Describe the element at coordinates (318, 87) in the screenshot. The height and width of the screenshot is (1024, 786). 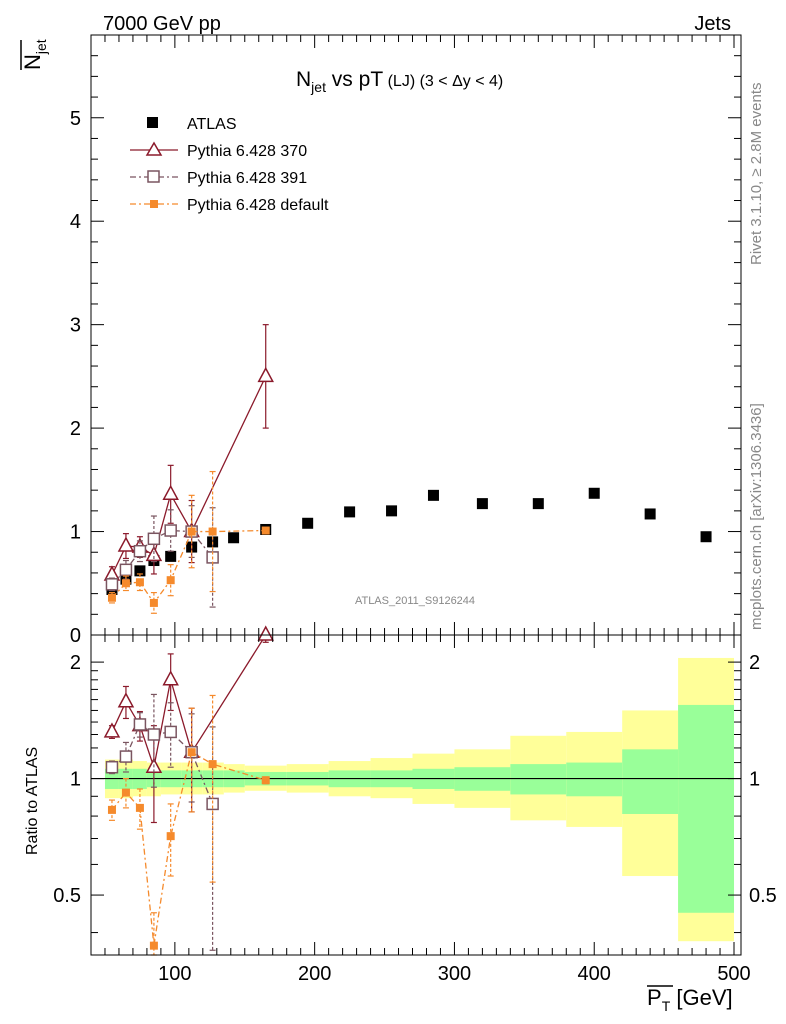
I see `title-sub: jet` at that location.